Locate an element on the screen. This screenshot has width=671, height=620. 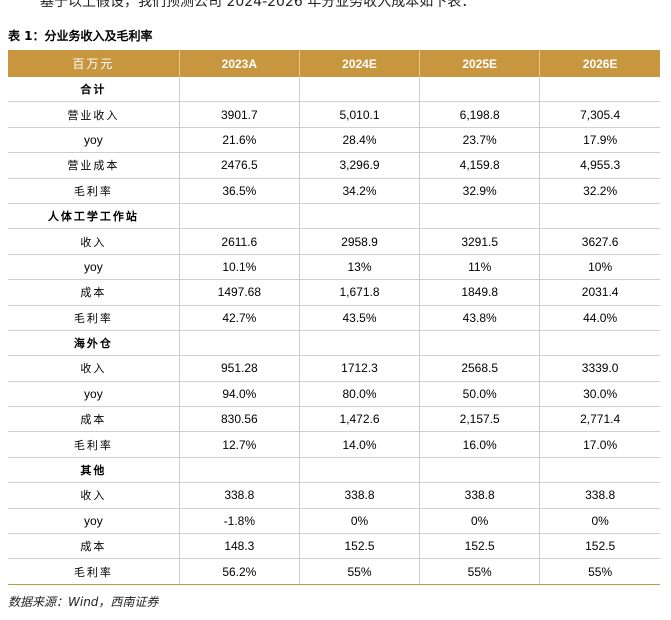
table-row: 收入 338.8 338.8 338.8 338.8 is located at coordinates (334, 495).